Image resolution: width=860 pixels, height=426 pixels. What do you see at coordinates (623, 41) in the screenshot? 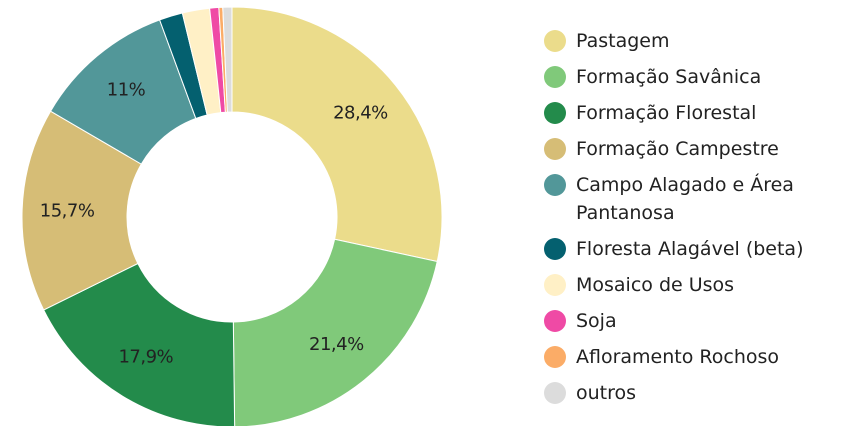
I see `legend-label: Pastagem` at bounding box center [623, 41].